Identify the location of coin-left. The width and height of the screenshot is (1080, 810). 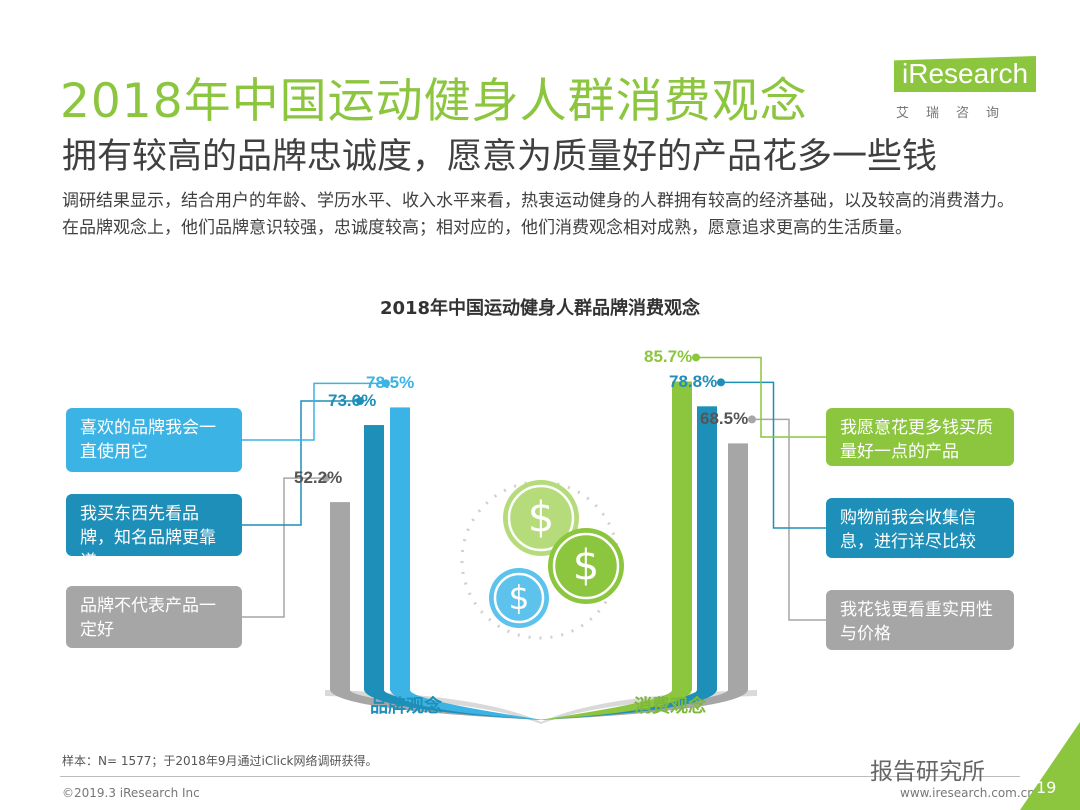
(519, 598).